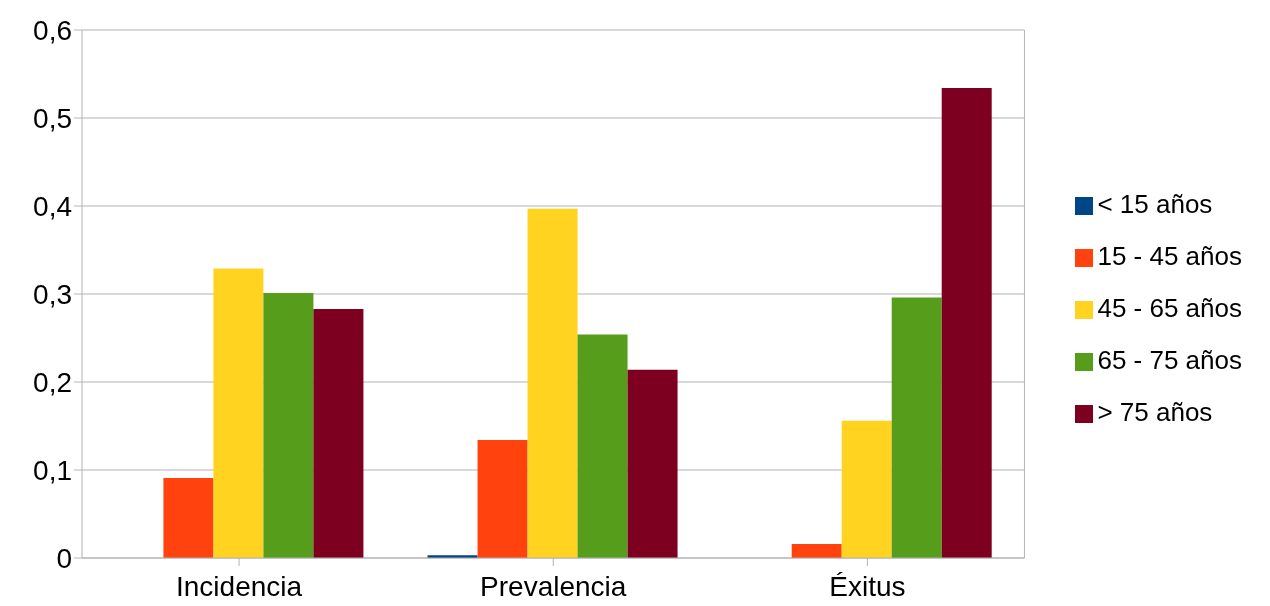  What do you see at coordinates (52, 206) in the screenshot?
I see `y-tick-label: 0,4` at bounding box center [52, 206].